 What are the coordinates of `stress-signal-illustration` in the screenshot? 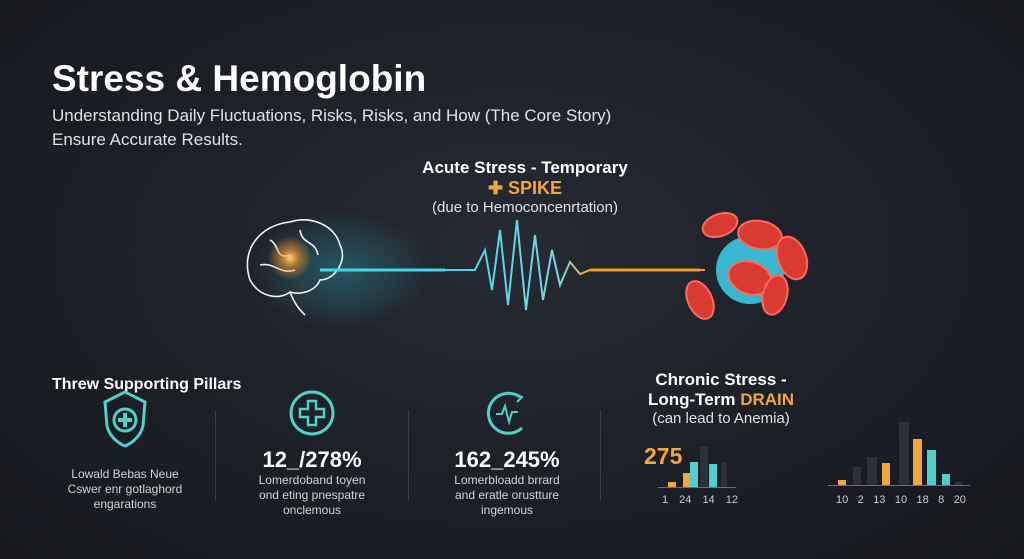 It's located at (527, 270).